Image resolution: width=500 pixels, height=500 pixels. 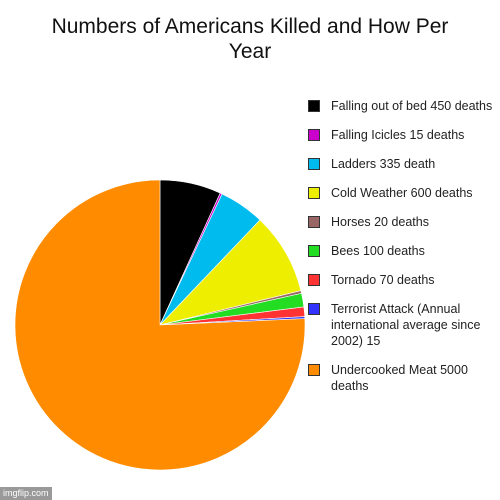 What do you see at coordinates (250, 51) in the screenshot?
I see `chart-title-line-2: Year` at bounding box center [250, 51].